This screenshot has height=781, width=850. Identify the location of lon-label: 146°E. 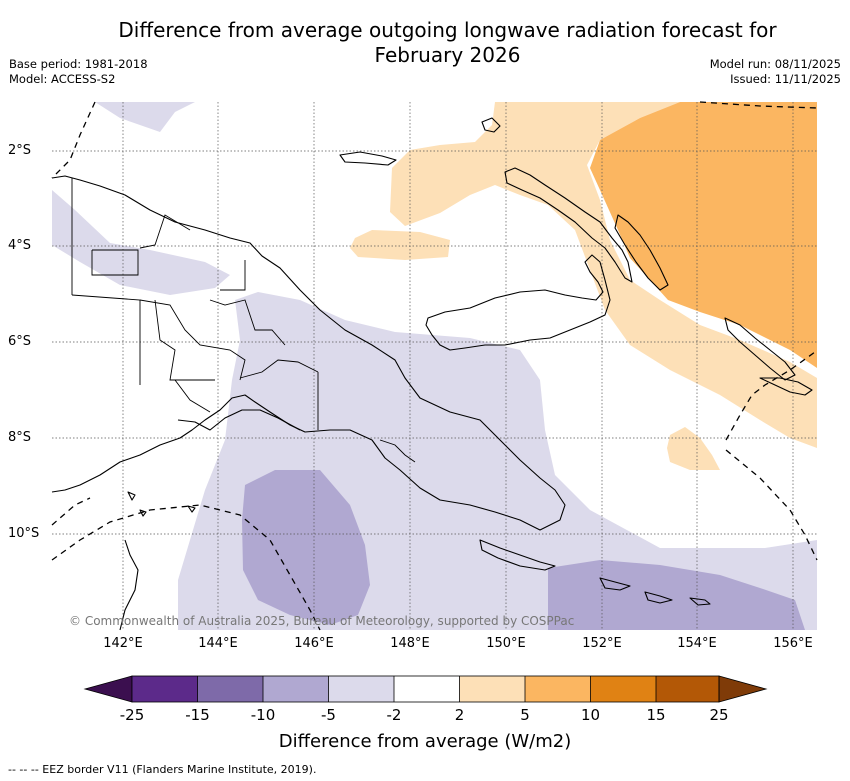
(314, 643).